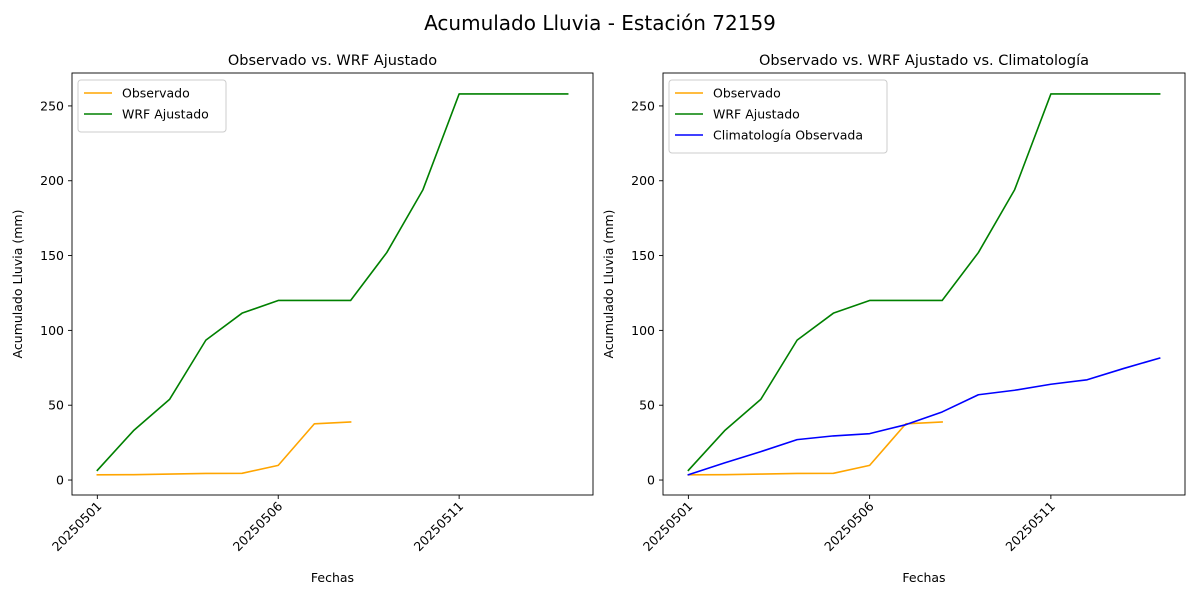 This screenshot has width=1200, height=600. What do you see at coordinates (52, 255) in the screenshot?
I see `chart0-y-tick-label-3: 150` at bounding box center [52, 255].